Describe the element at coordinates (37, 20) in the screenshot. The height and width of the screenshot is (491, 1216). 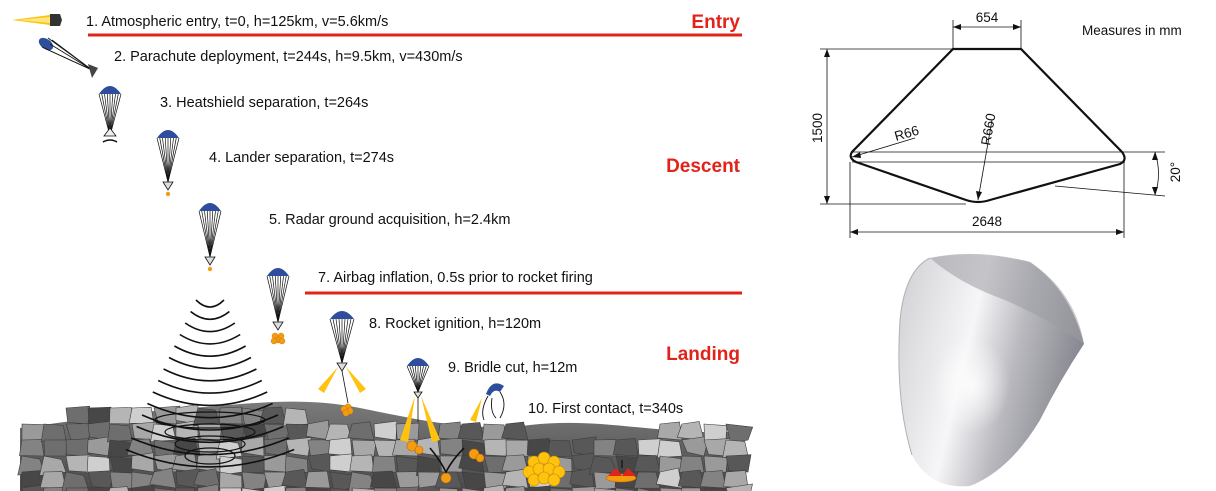
I see `entry-probe-icon` at that location.